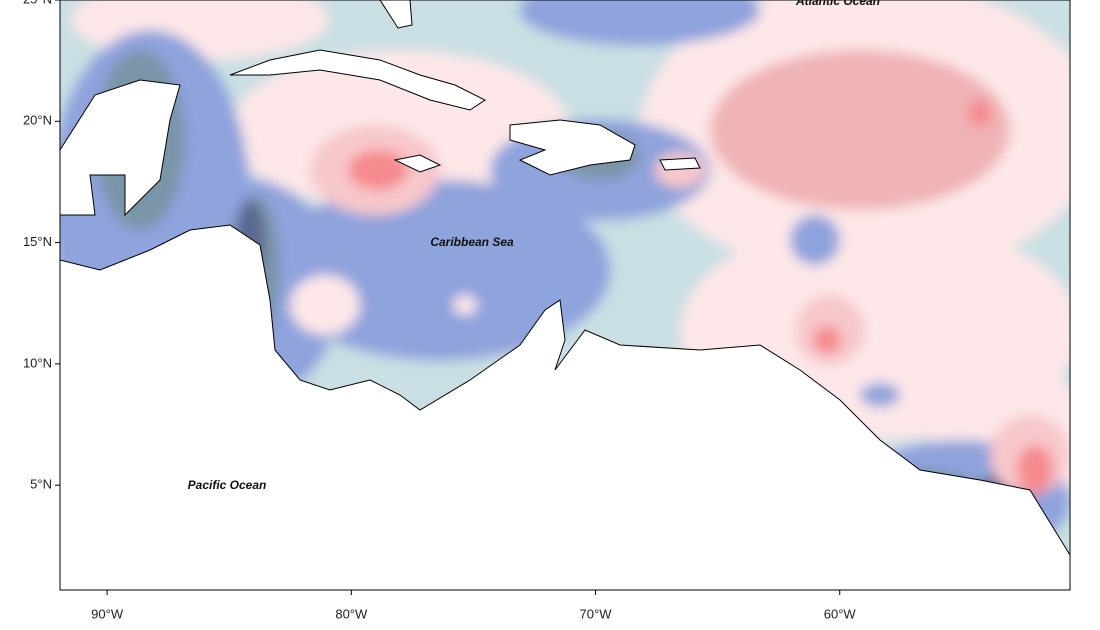 The height and width of the screenshot is (630, 1100). I want to click on lat-tick-label: 10°N, so click(37, 362).